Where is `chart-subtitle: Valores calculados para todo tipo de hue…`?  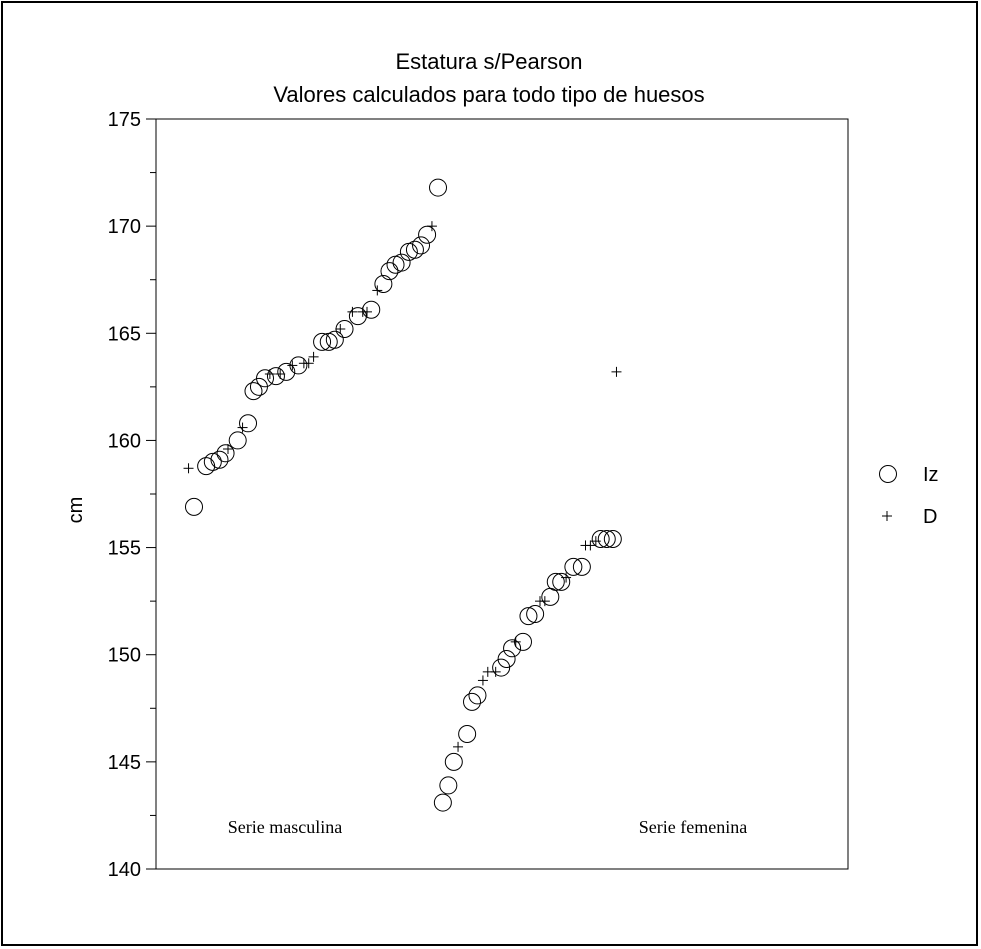
chart-subtitle: Valores calculados para todo tipo de hue… is located at coordinates (488, 94).